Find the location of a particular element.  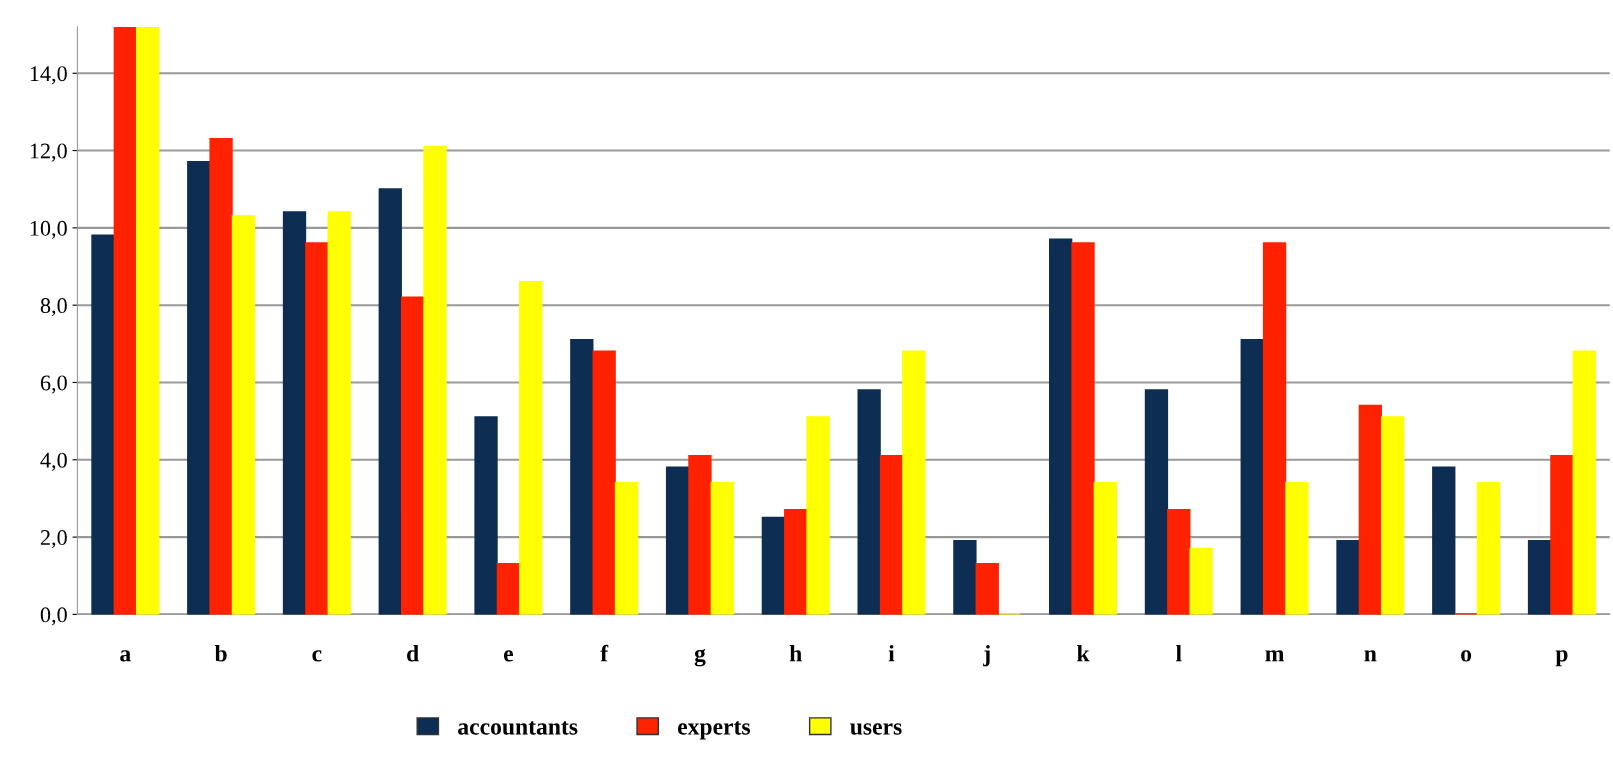

y-tick-label: 6,0 is located at coordinates (53, 384).